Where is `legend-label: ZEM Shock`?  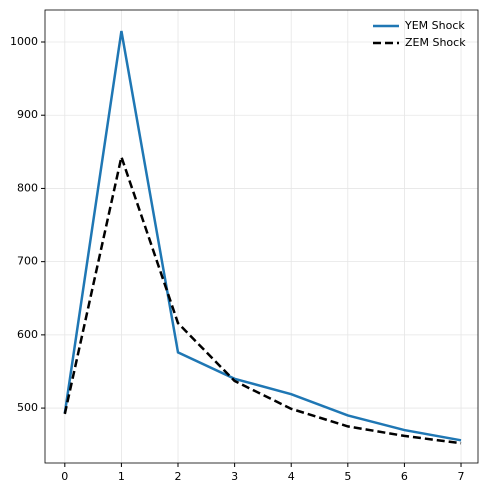 legend-label: ZEM Shock is located at coordinates (435, 42).